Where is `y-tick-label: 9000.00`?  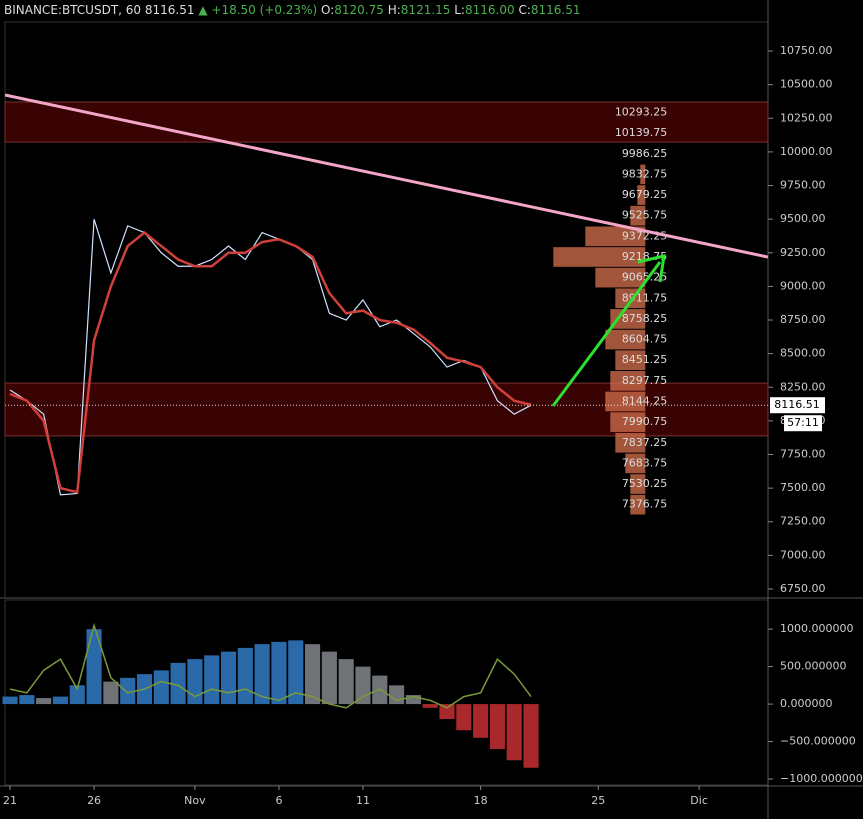
y-tick-label: 9000.00 is located at coordinates (803, 285).